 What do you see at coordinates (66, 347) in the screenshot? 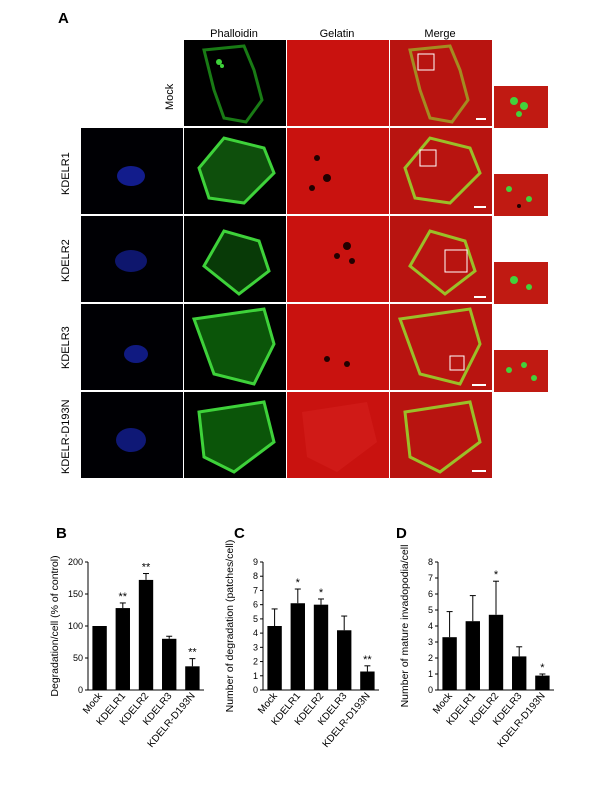
I see `row-label-kdelr3: KDELR3` at bounding box center [66, 347].